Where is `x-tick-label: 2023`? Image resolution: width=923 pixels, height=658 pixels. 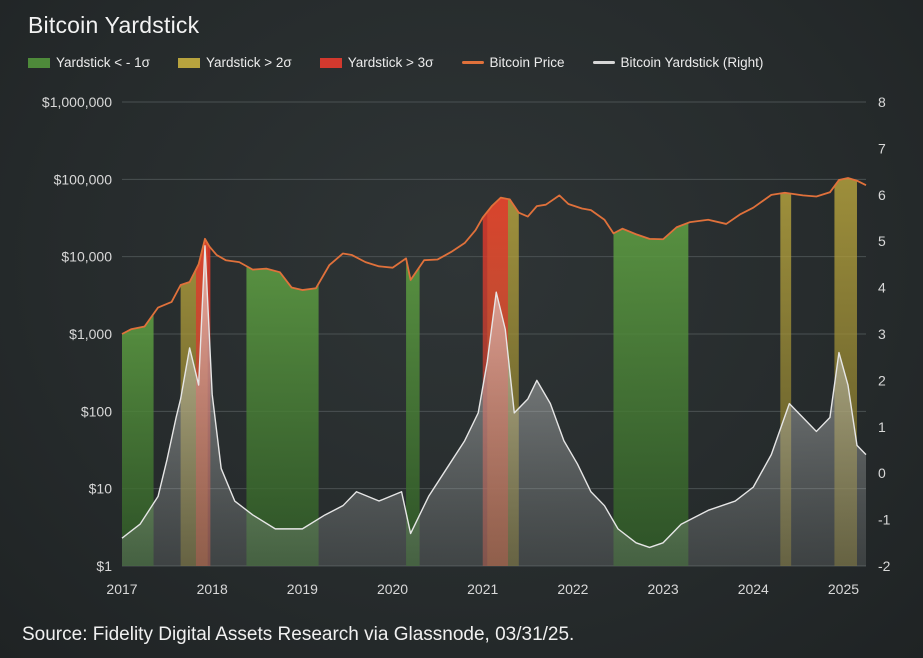
x-tick-label: 2023 is located at coordinates (663, 589).